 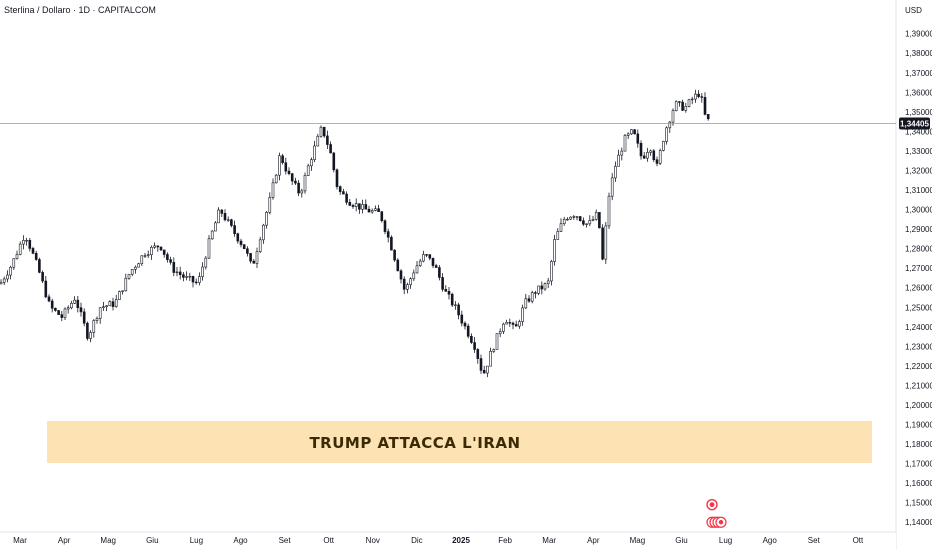 What do you see at coordinates (918, 522) in the screenshot?
I see `y-tick-label: 1,14000` at bounding box center [918, 522].